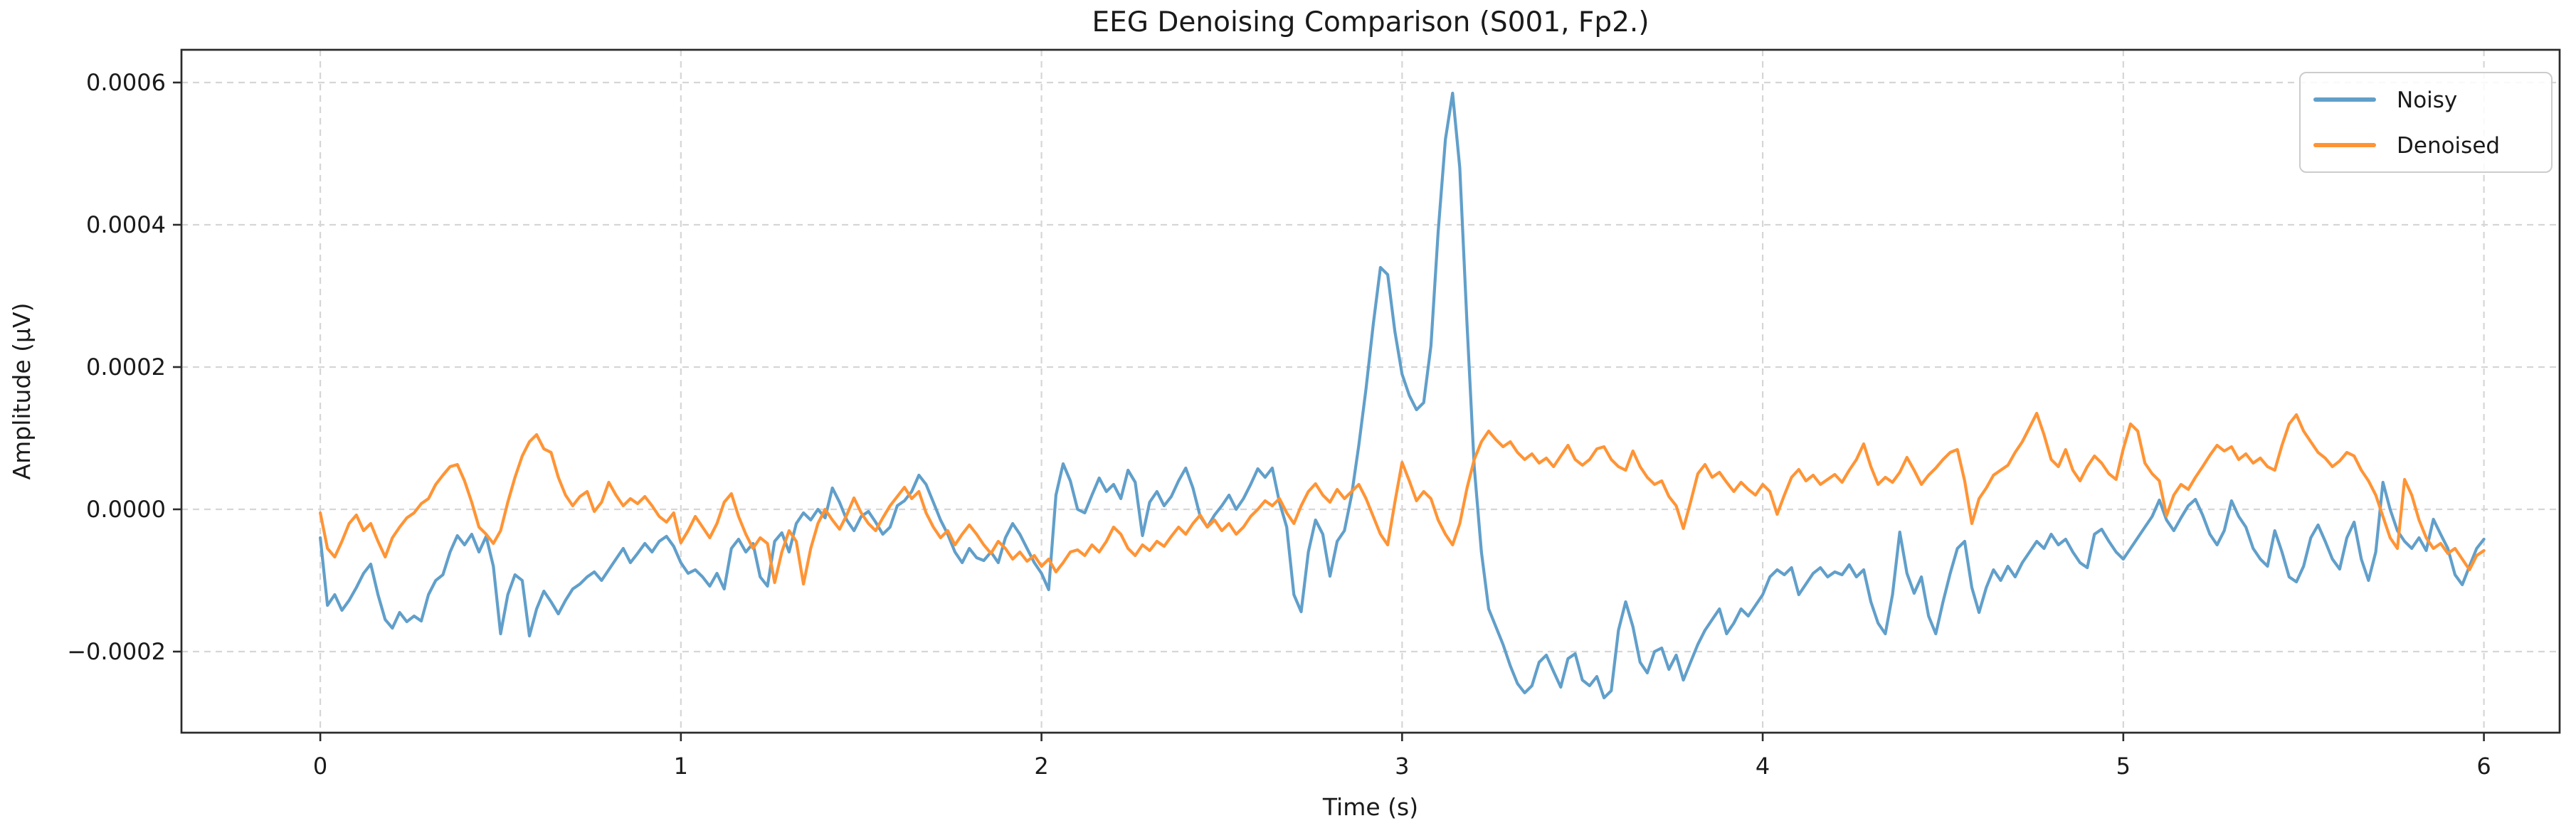  Describe the element at coordinates (1041, 766) in the screenshot. I see `x-tick-label: 2` at that location.